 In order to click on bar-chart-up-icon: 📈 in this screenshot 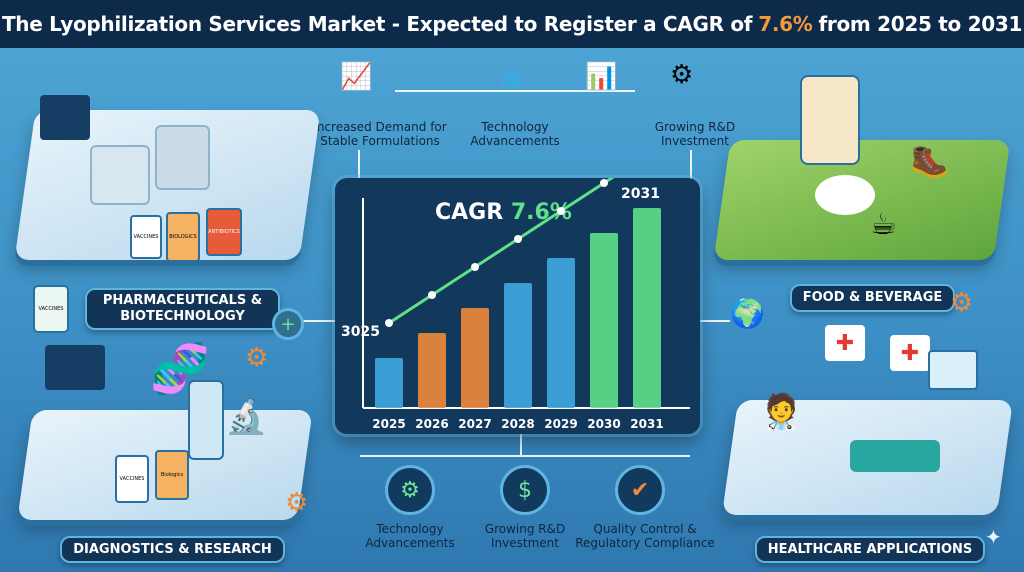, I will do `click(356, 77)`.